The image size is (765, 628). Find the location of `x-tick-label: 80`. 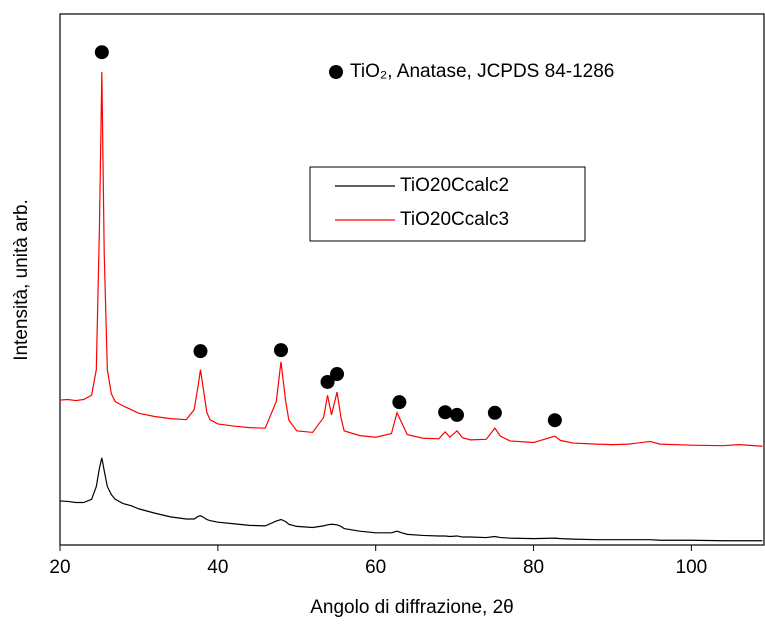

x-tick-label: 80 is located at coordinates (533, 567).